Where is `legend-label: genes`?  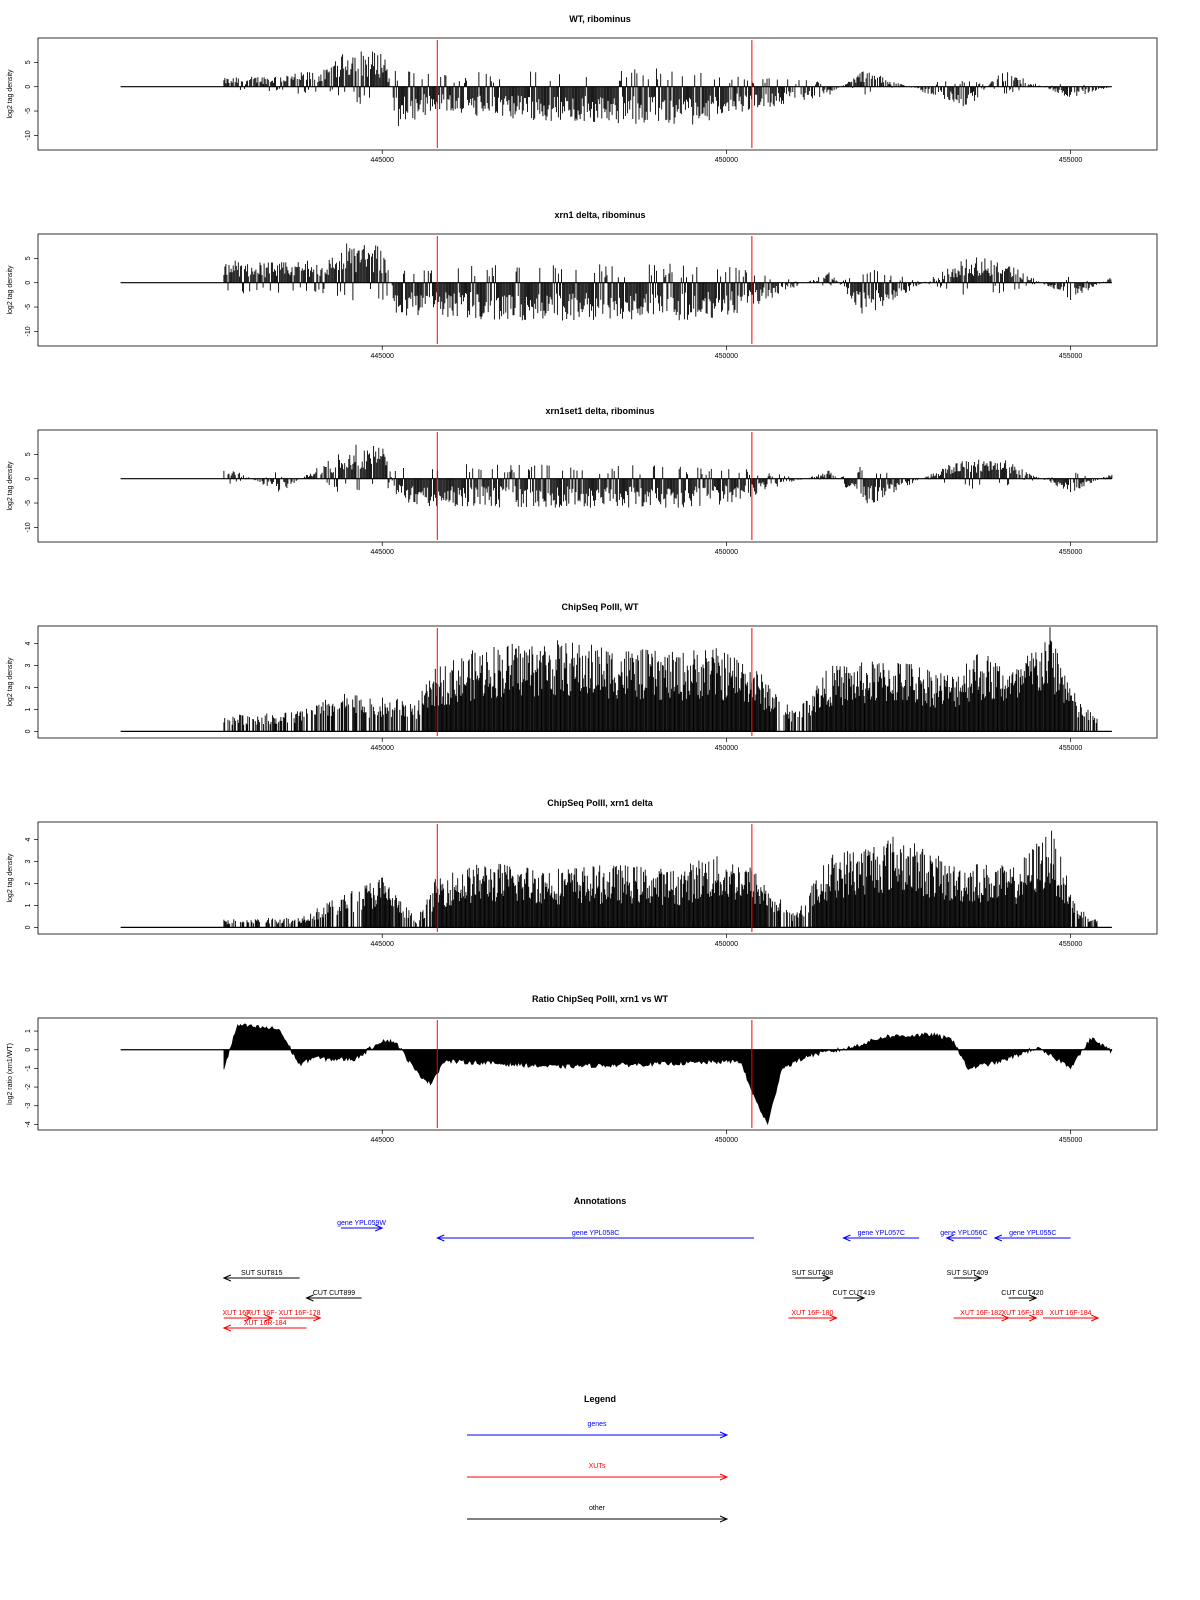
legend-label: genes is located at coordinates (597, 1424).